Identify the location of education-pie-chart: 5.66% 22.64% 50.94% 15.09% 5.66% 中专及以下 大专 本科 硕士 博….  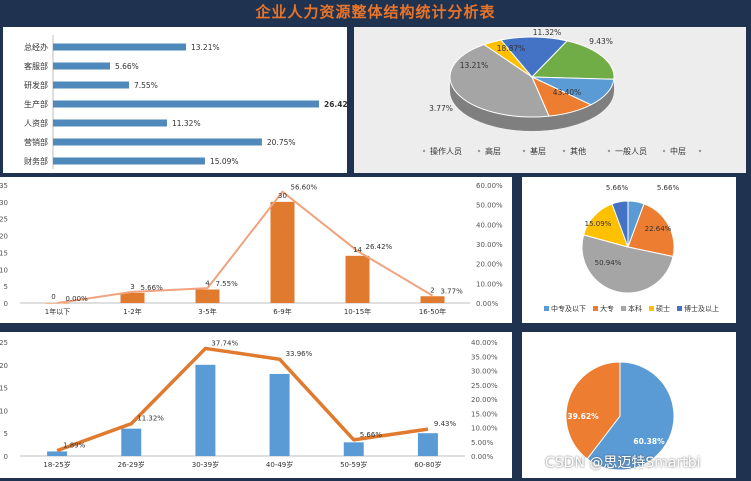
(631, 248).